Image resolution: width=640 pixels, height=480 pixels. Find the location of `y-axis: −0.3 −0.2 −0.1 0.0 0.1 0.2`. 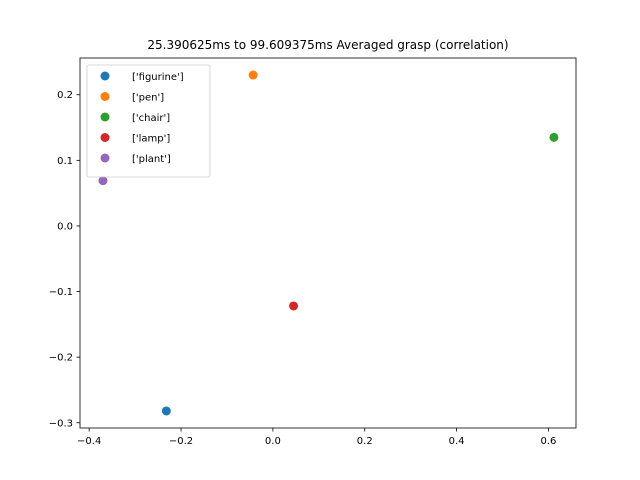

y-axis: −0.3 −0.2 −0.1 0.0 0.1 0.2 is located at coordinates (64, 259).